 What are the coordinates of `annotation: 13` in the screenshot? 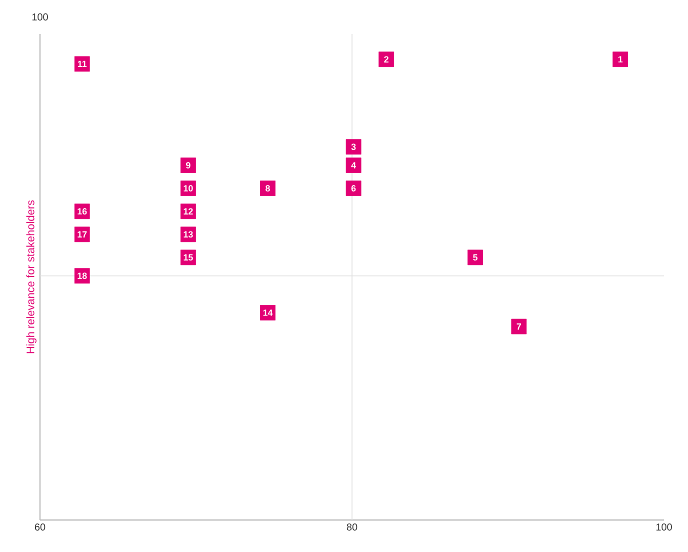 It's located at (188, 234).